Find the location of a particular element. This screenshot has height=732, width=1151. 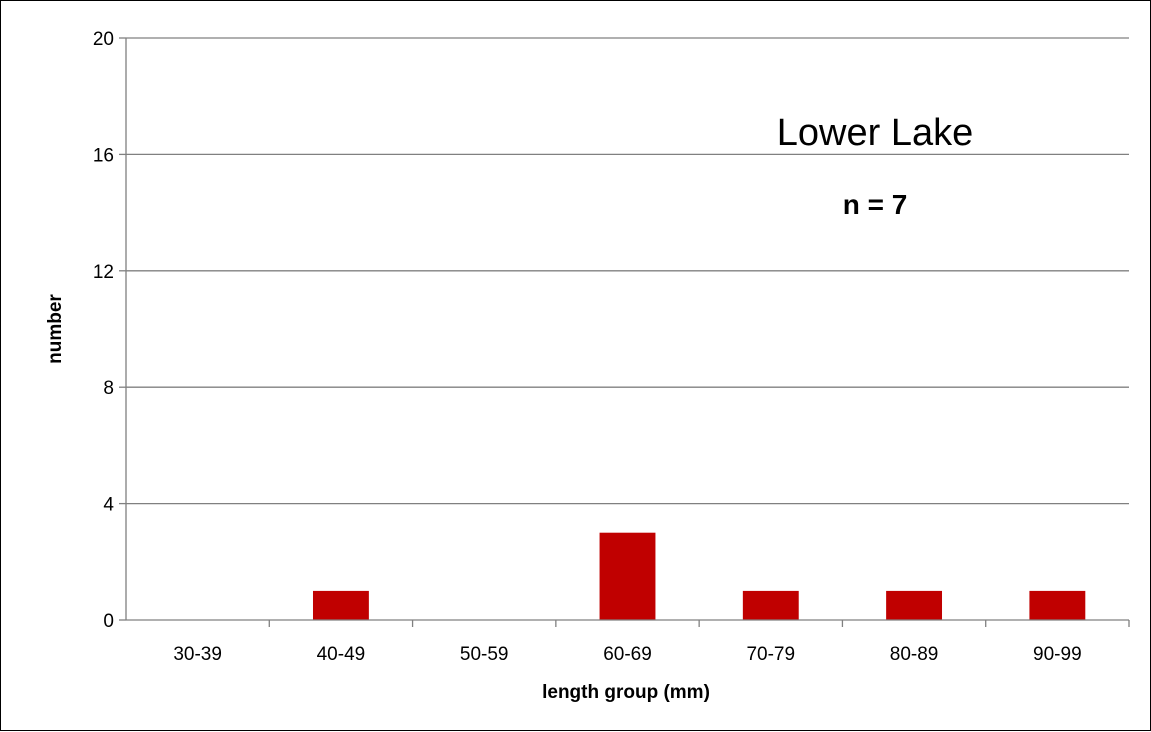

x-tick-label: 60-69 is located at coordinates (627, 654).